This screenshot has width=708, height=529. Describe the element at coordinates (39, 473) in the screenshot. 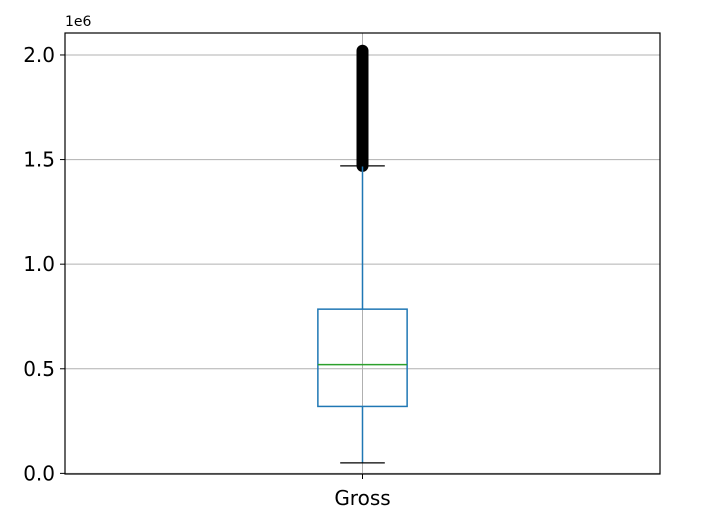

I see `y-tick-label: 0.0` at that location.